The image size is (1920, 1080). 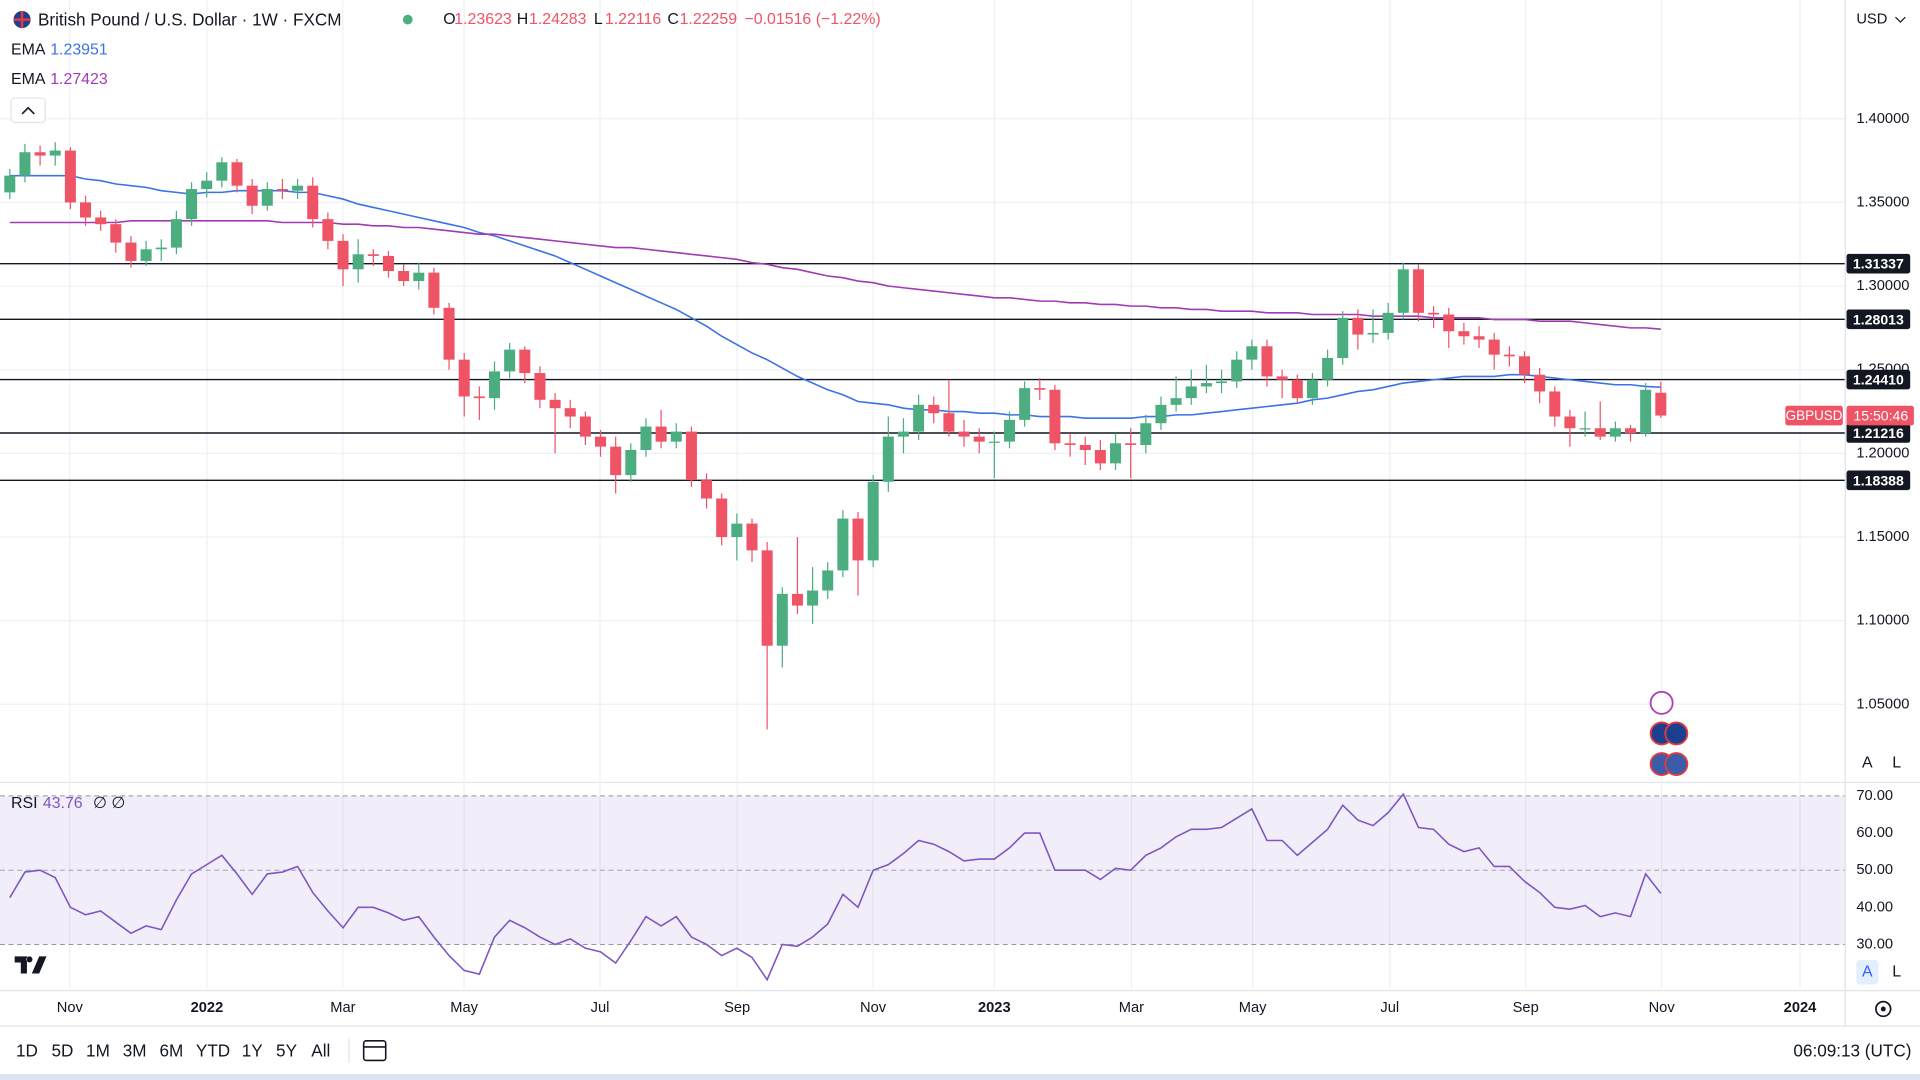 What do you see at coordinates (633, 19) in the screenshot?
I see `ohlc-value: 1.22116` at bounding box center [633, 19].